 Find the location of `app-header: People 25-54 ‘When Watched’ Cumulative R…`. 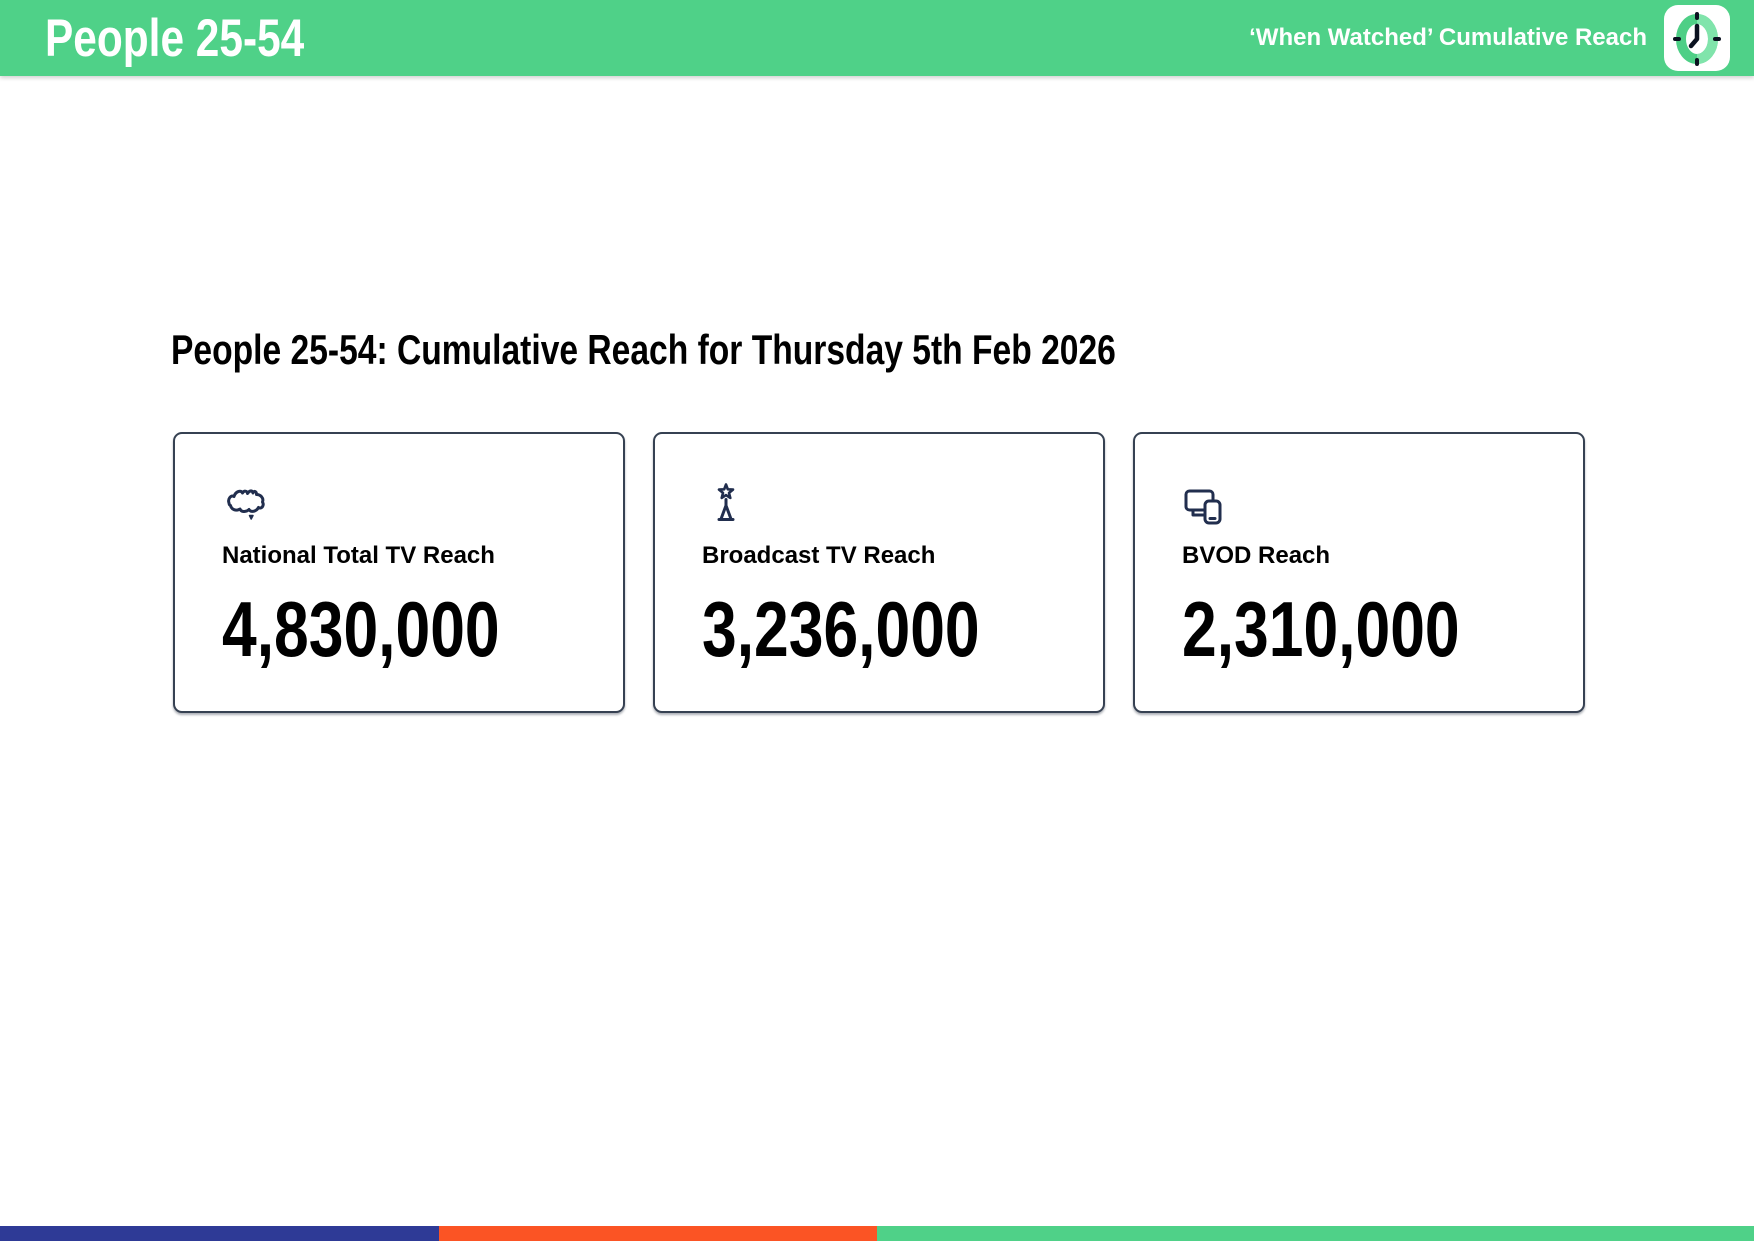

app-header: People 25-54 ‘When Watched’ Cumulative R… is located at coordinates (877, 38).